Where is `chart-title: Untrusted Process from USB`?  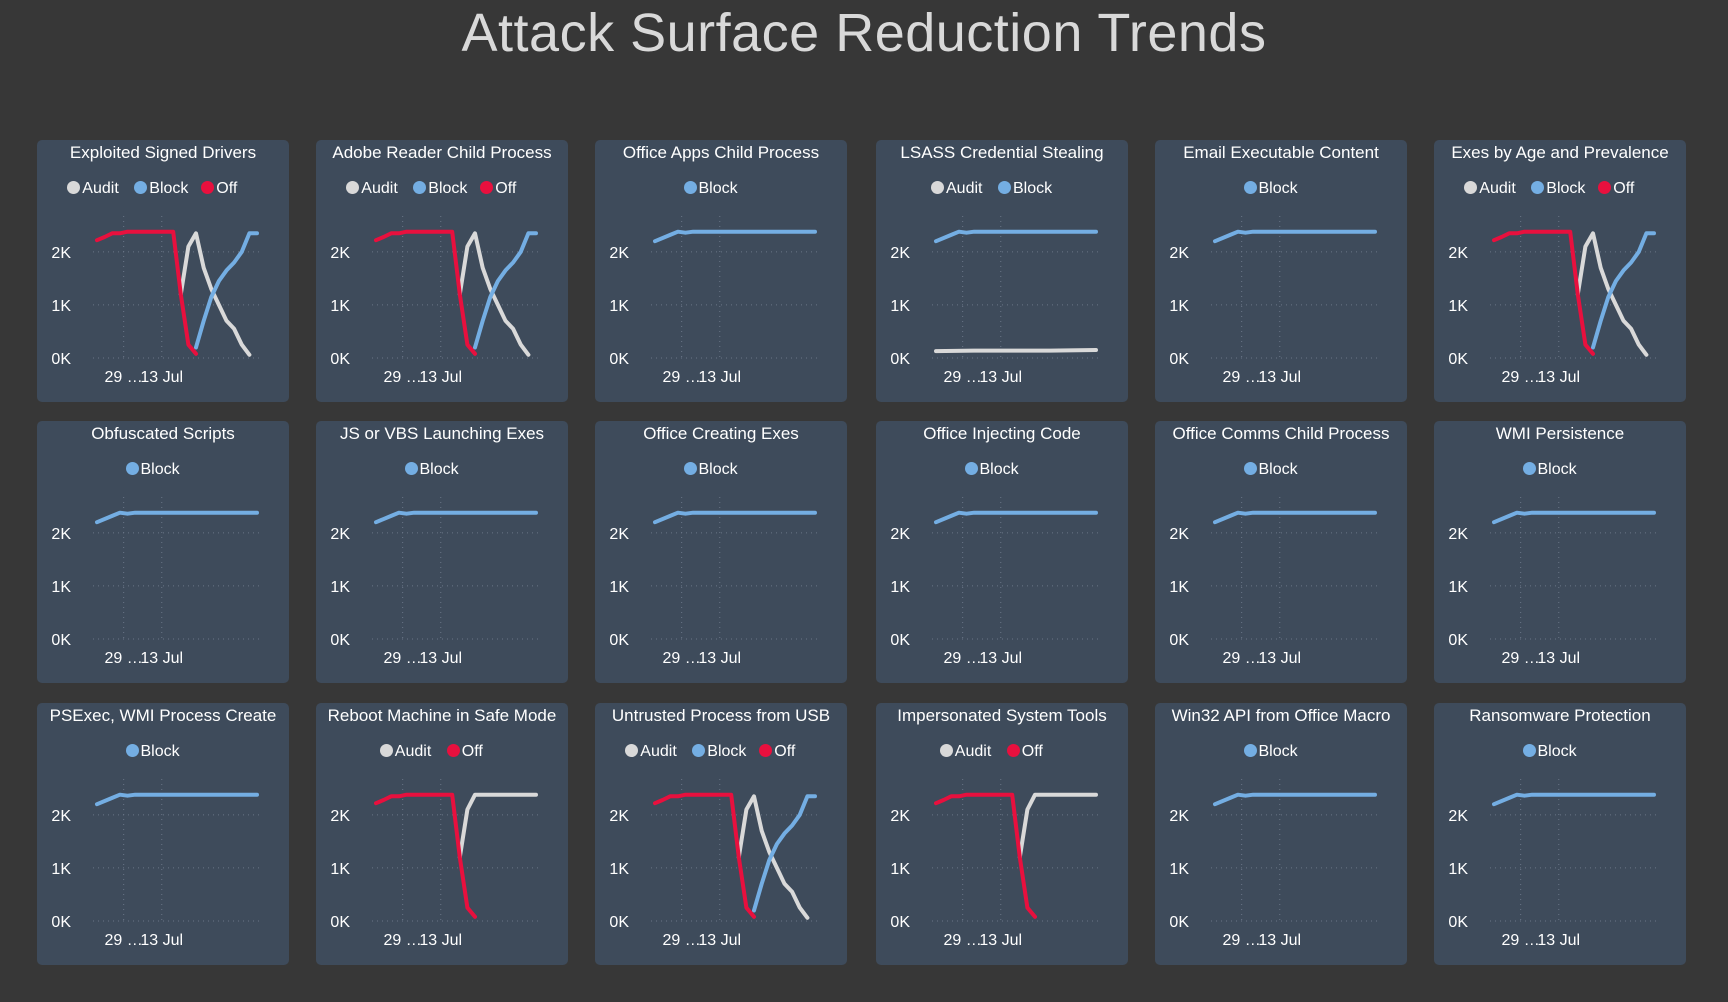 chart-title: Untrusted Process from USB is located at coordinates (721, 715).